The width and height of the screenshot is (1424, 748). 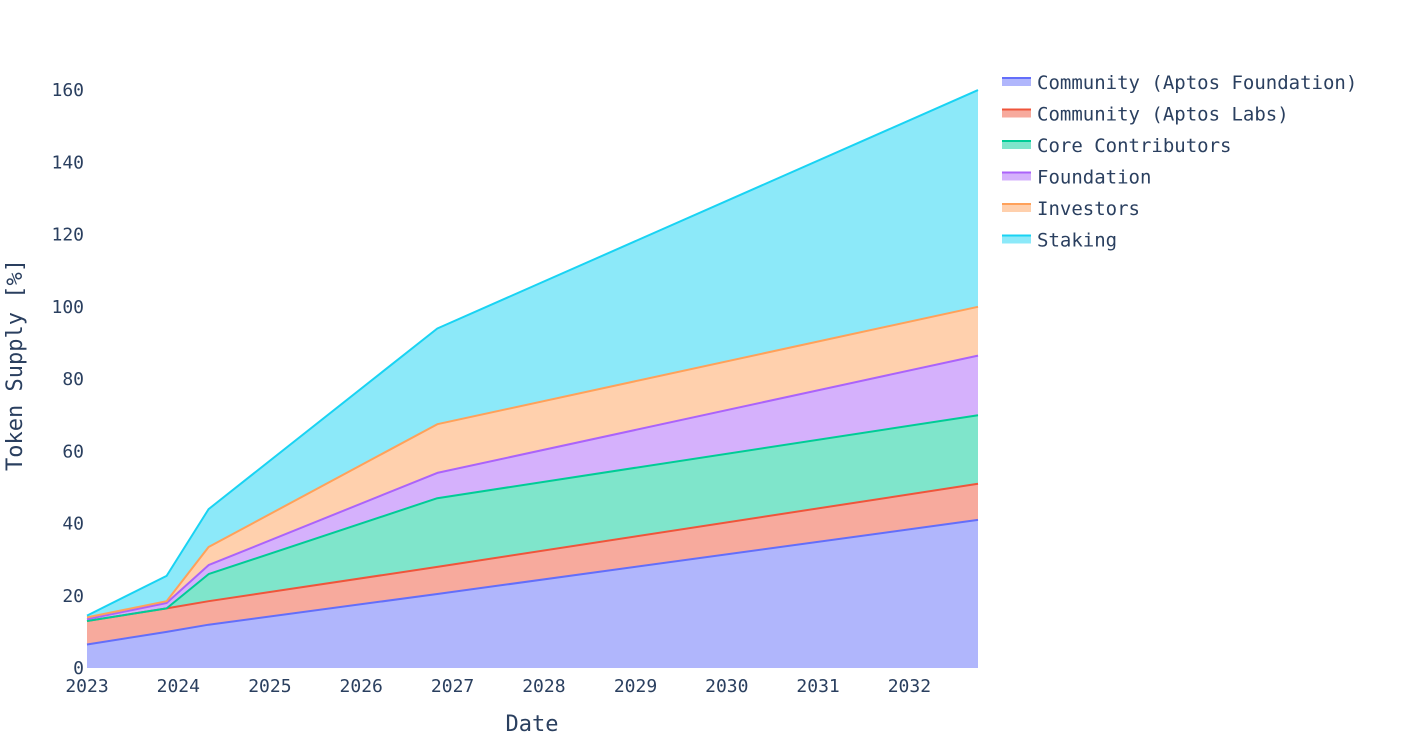 I want to click on legend-item-community-aptos-labs: Community (Aptos Labs), so click(x=1145, y=115).